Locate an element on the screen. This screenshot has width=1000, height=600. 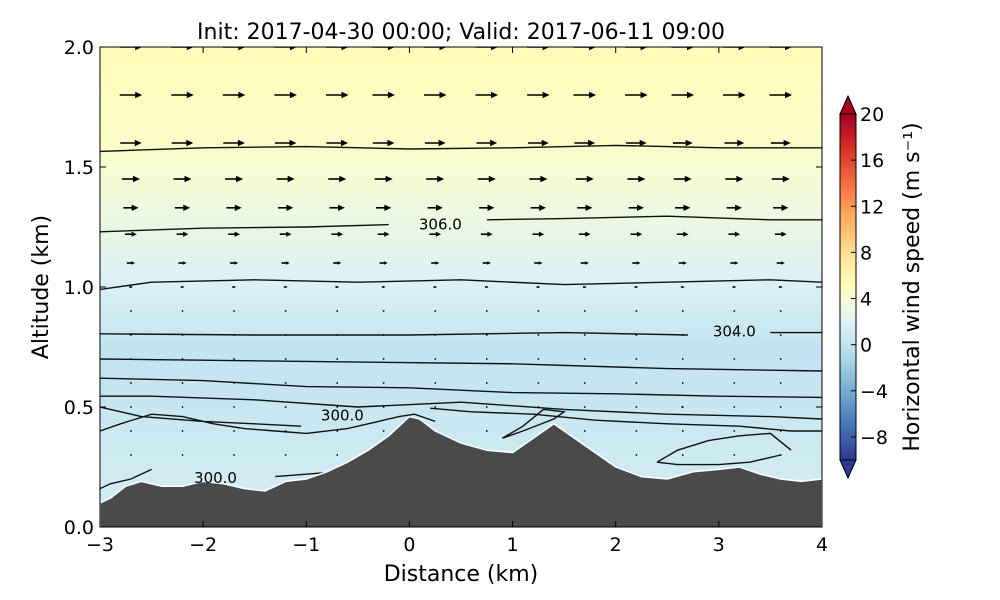
colorbar-tick-label: −8 is located at coordinates (874, 438).